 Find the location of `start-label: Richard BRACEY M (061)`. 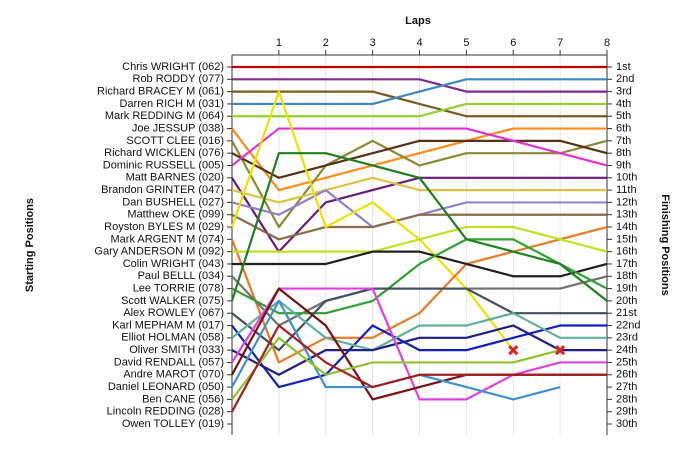

start-label: Richard BRACEY M (061) is located at coordinates (160, 92).